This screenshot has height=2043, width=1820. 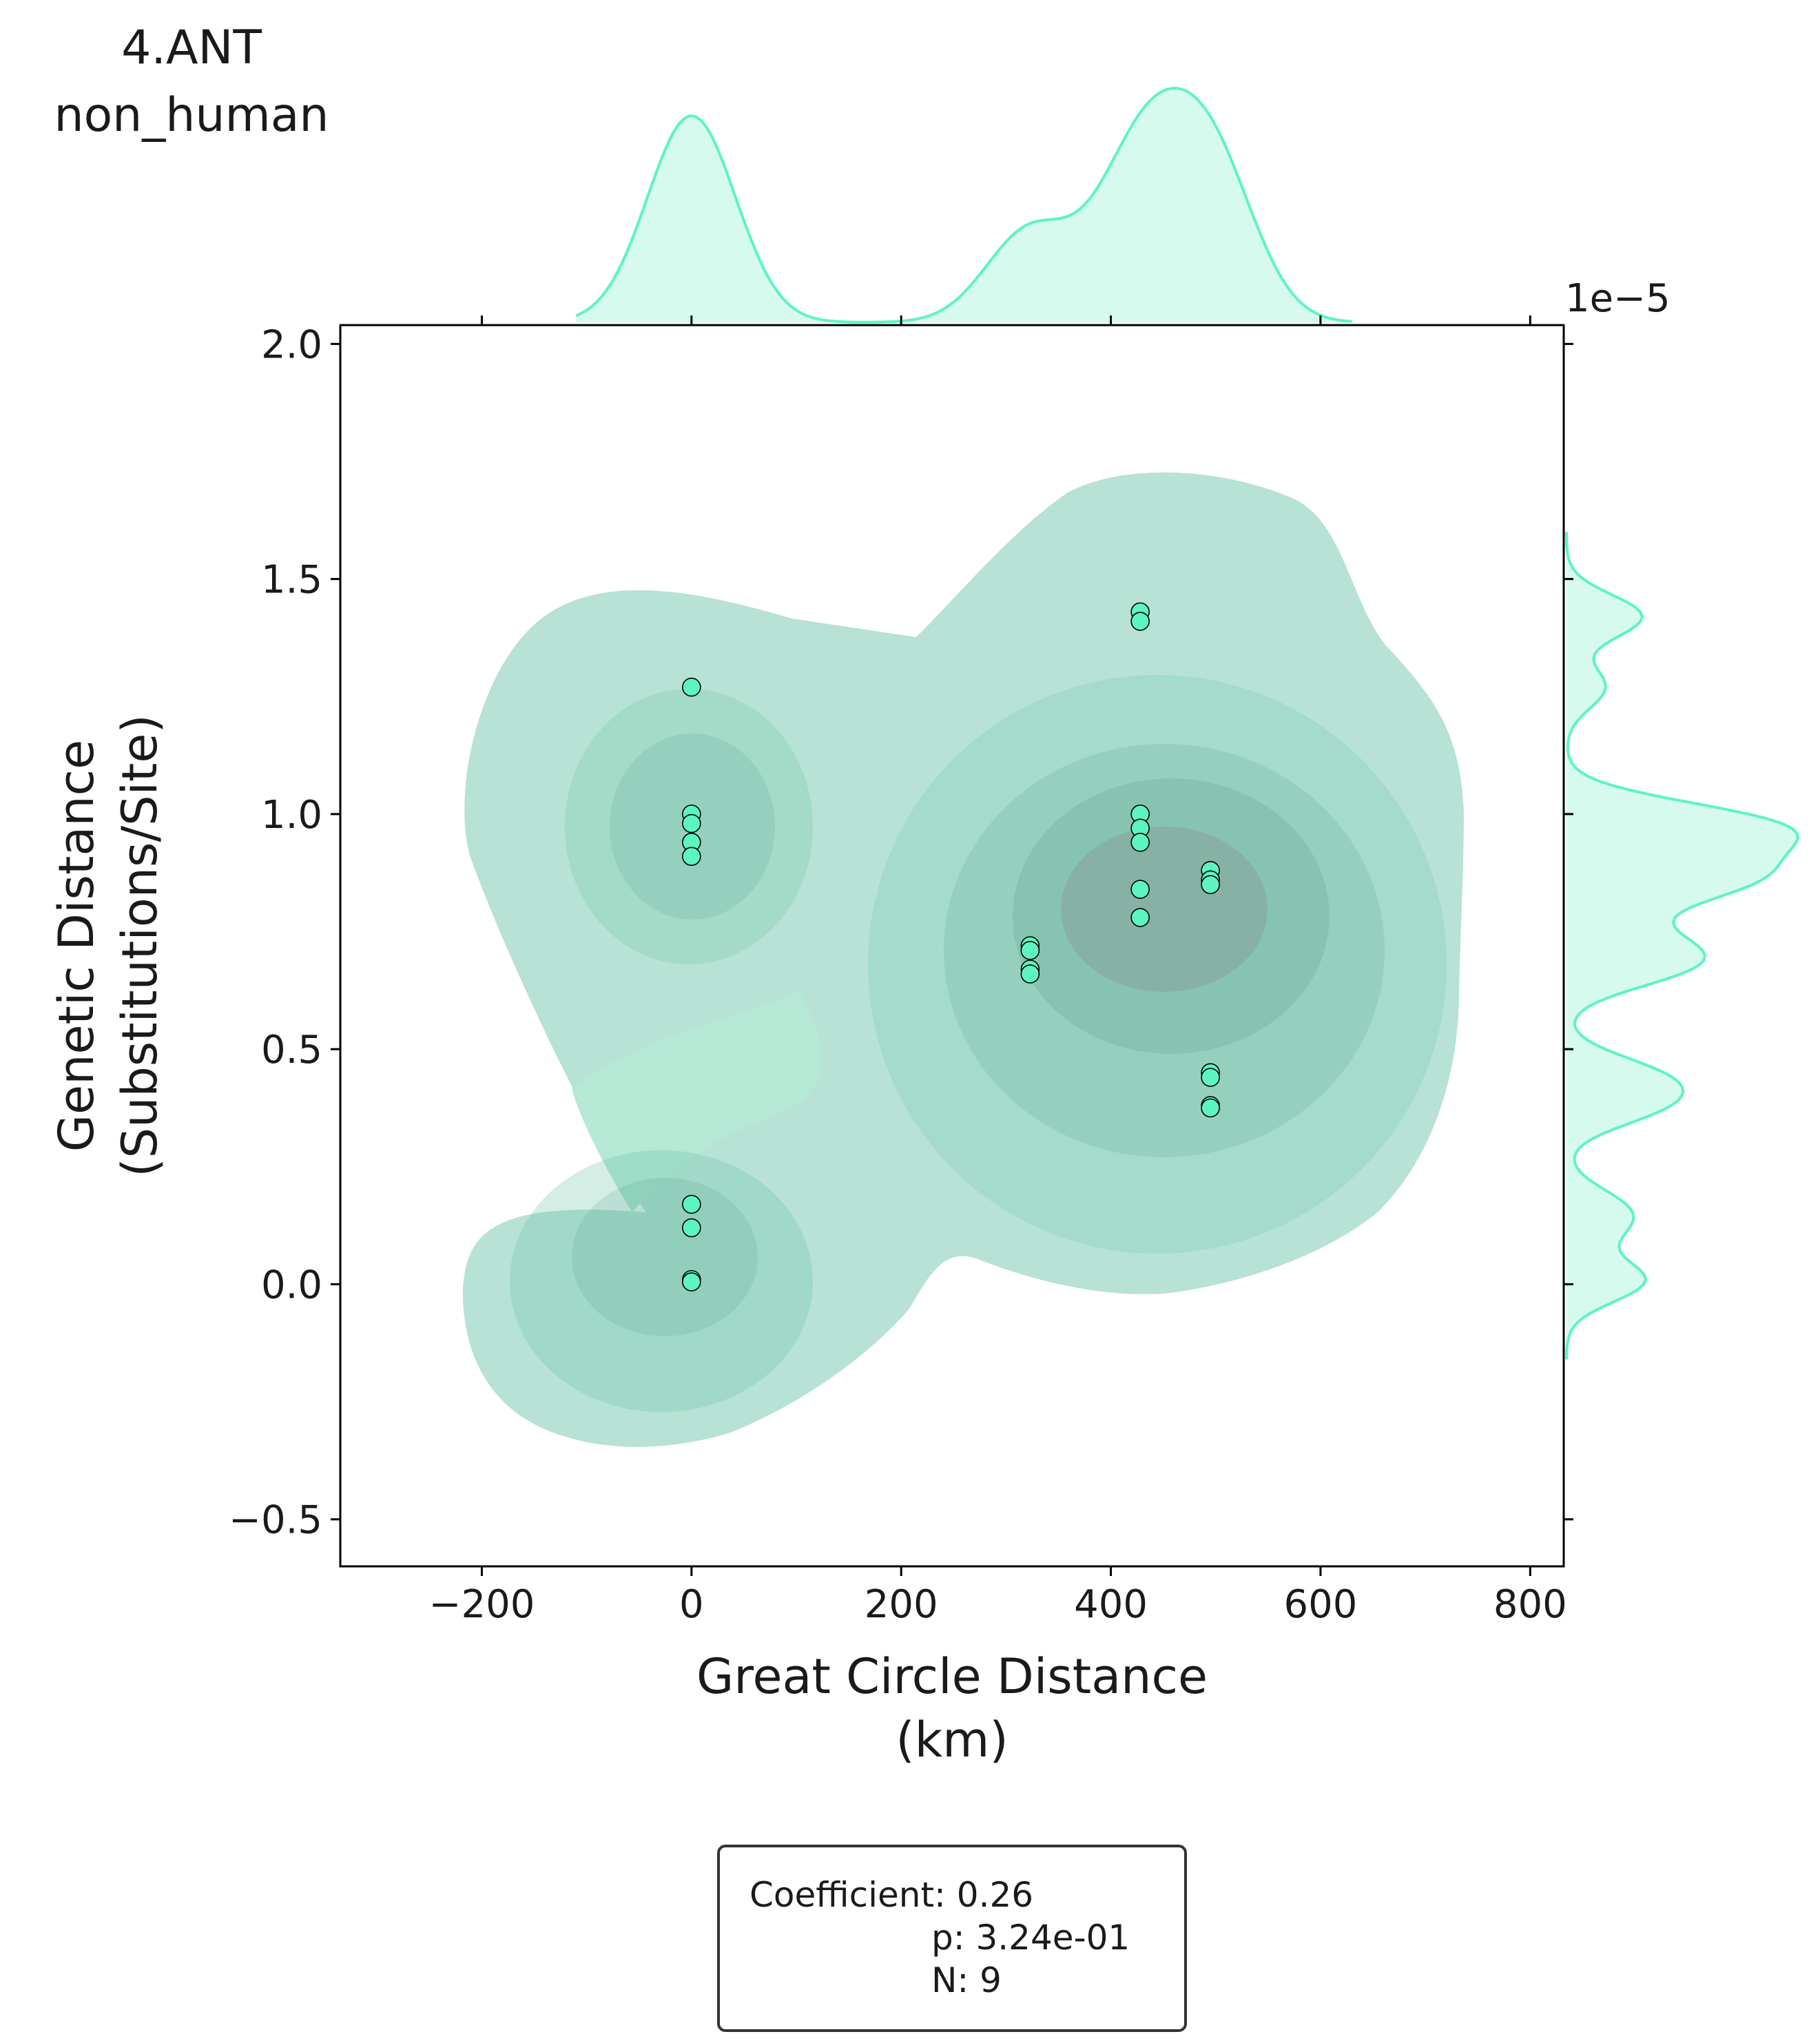 What do you see at coordinates (76, 946) in the screenshot?
I see `y-axis-label-line-1: Genetic Distance` at bounding box center [76, 946].